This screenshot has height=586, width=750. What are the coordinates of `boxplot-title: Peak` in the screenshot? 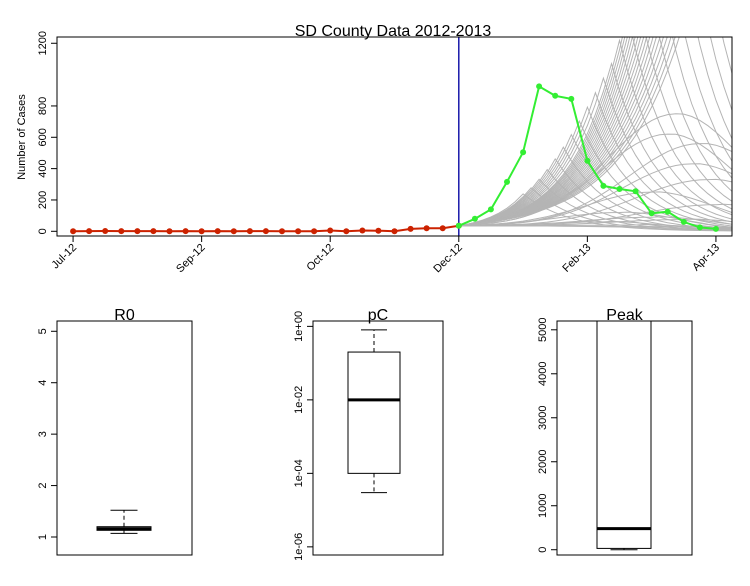 It's located at (624, 315).